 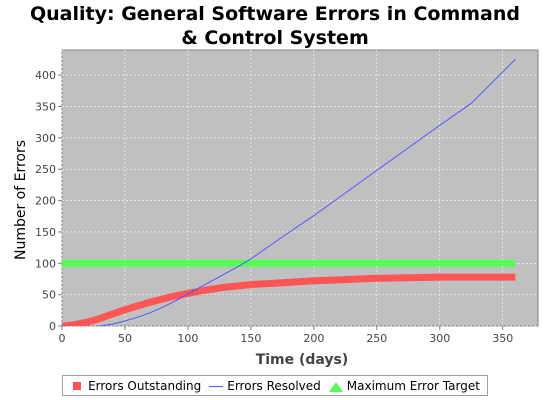 What do you see at coordinates (216, 386) in the screenshot?
I see `legend-swatch-errors-resolved` at bounding box center [216, 386].